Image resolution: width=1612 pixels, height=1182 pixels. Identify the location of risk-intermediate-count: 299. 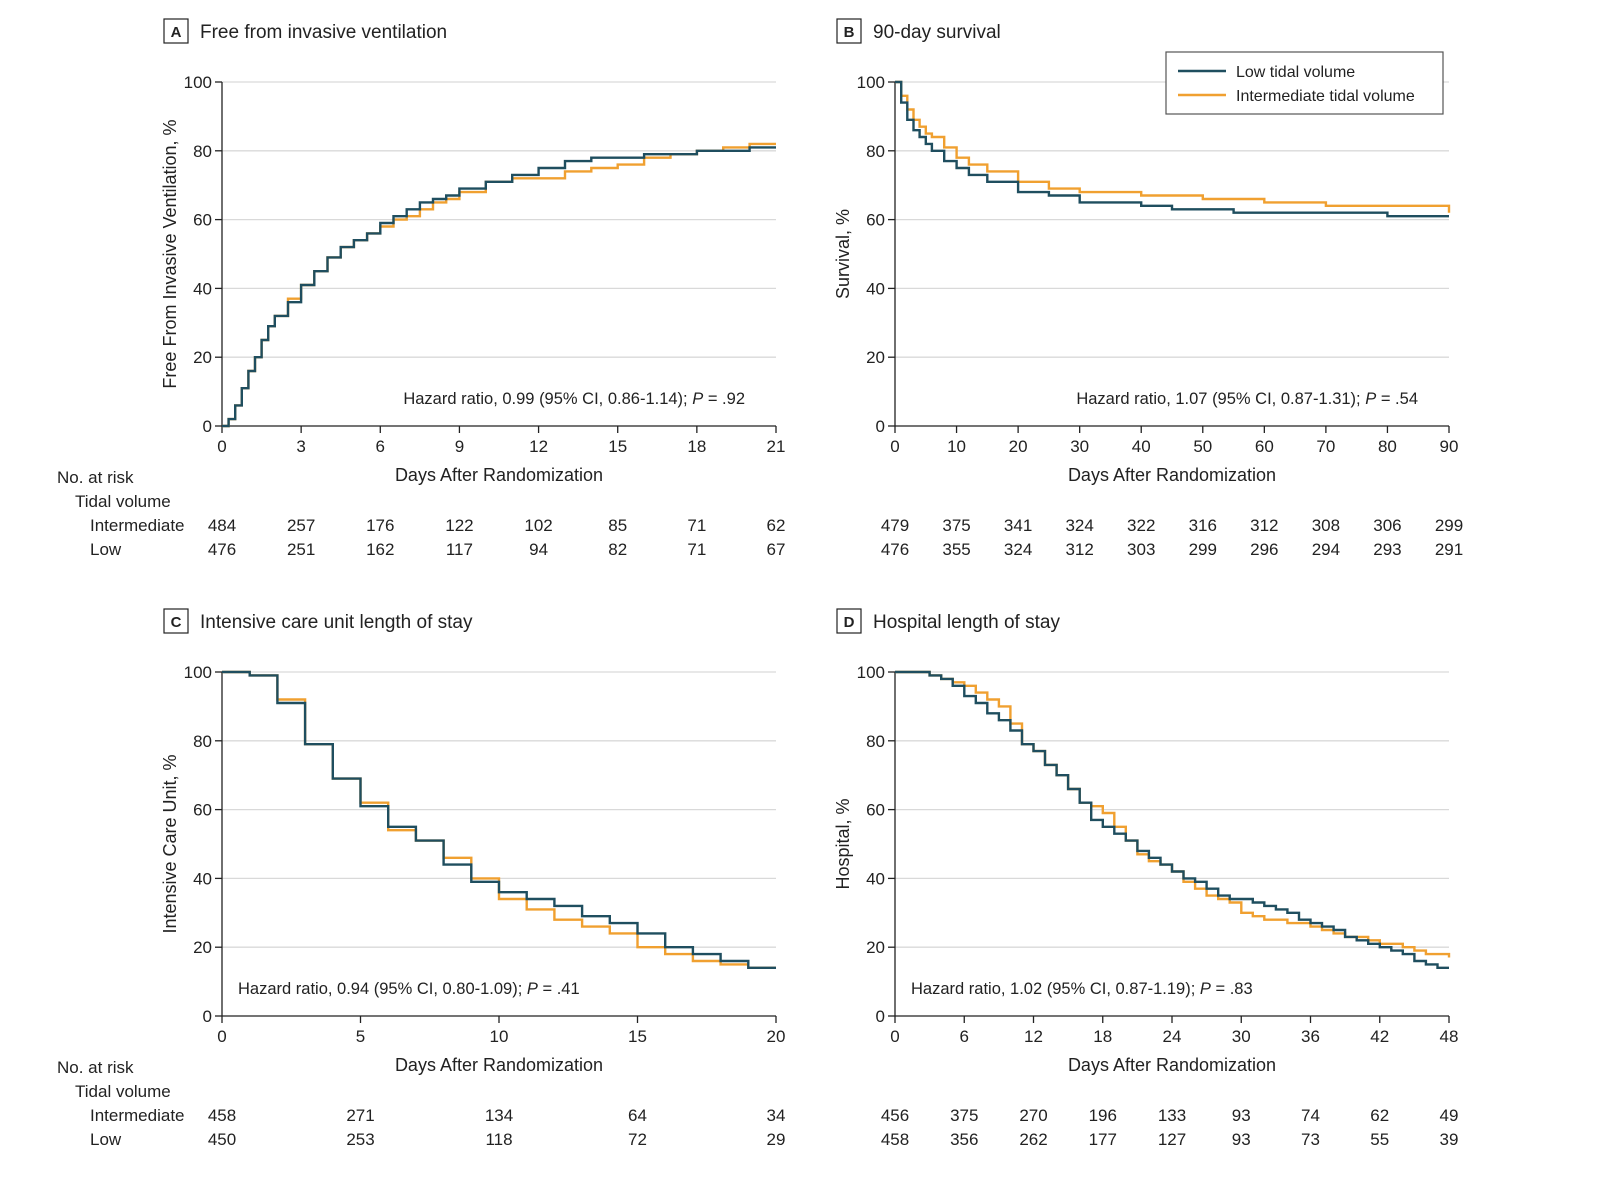
(1449, 525).